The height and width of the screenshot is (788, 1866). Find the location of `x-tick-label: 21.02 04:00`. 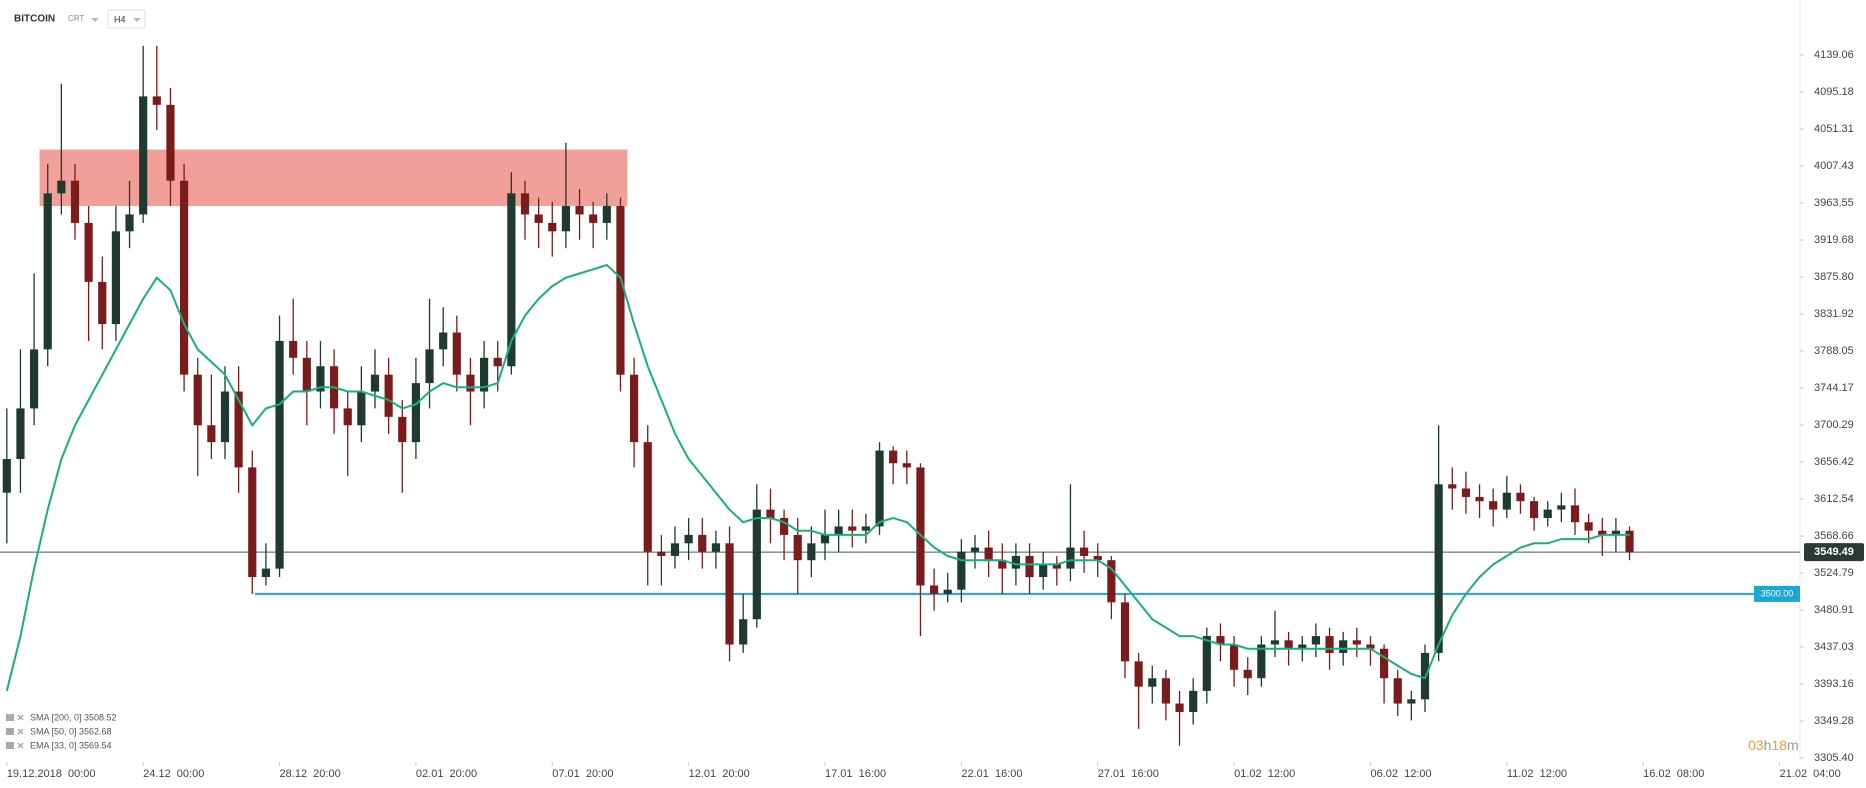

x-tick-label: 21.02 04:00 is located at coordinates (1810, 774).